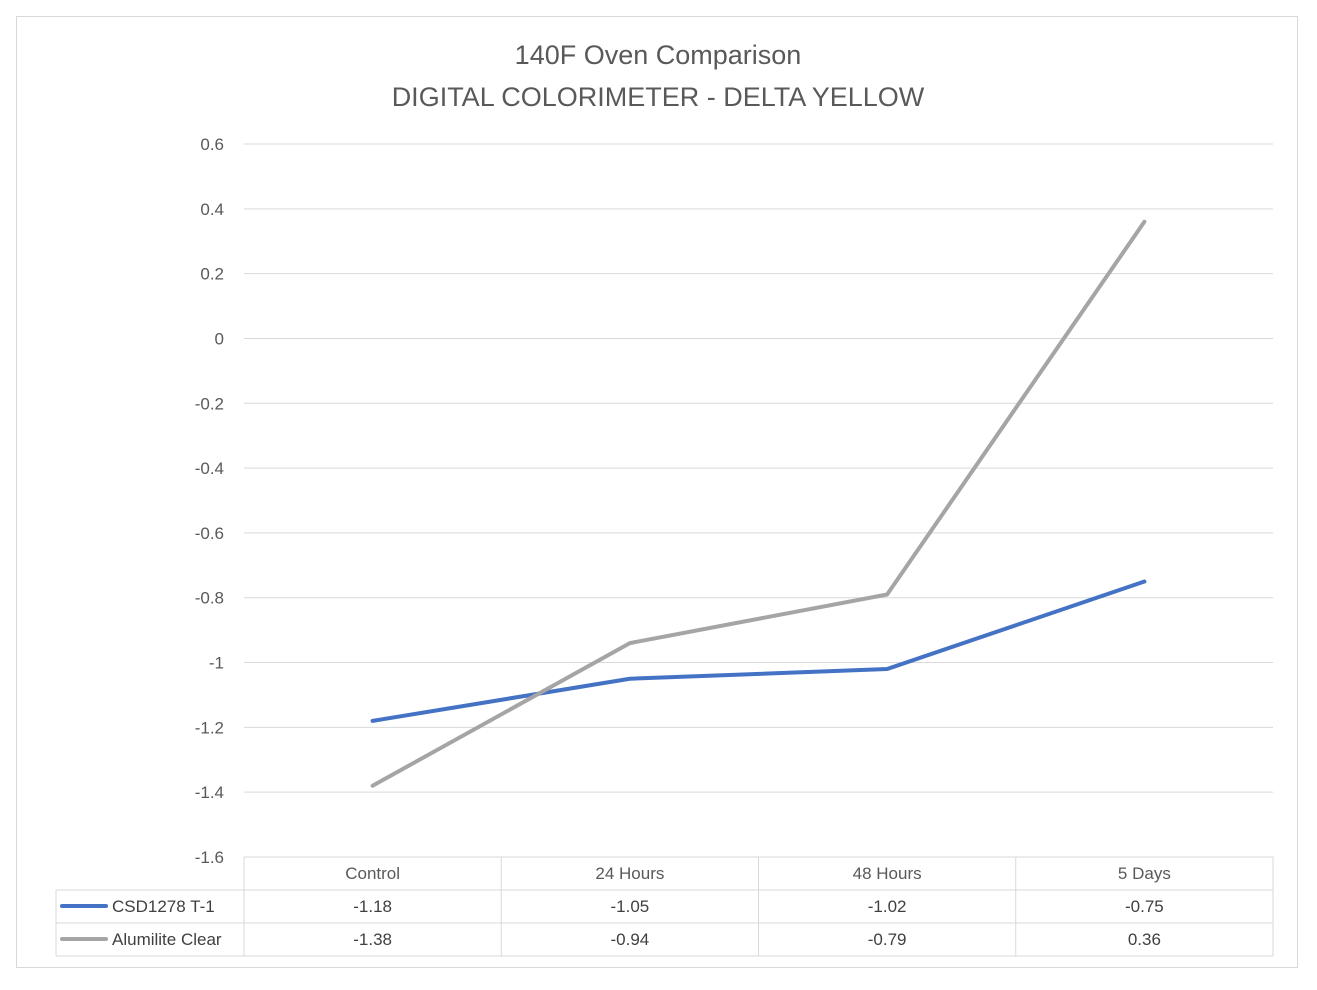 The image size is (1317, 990). I want to click on x-category-label: 5 Days, so click(1144, 873).